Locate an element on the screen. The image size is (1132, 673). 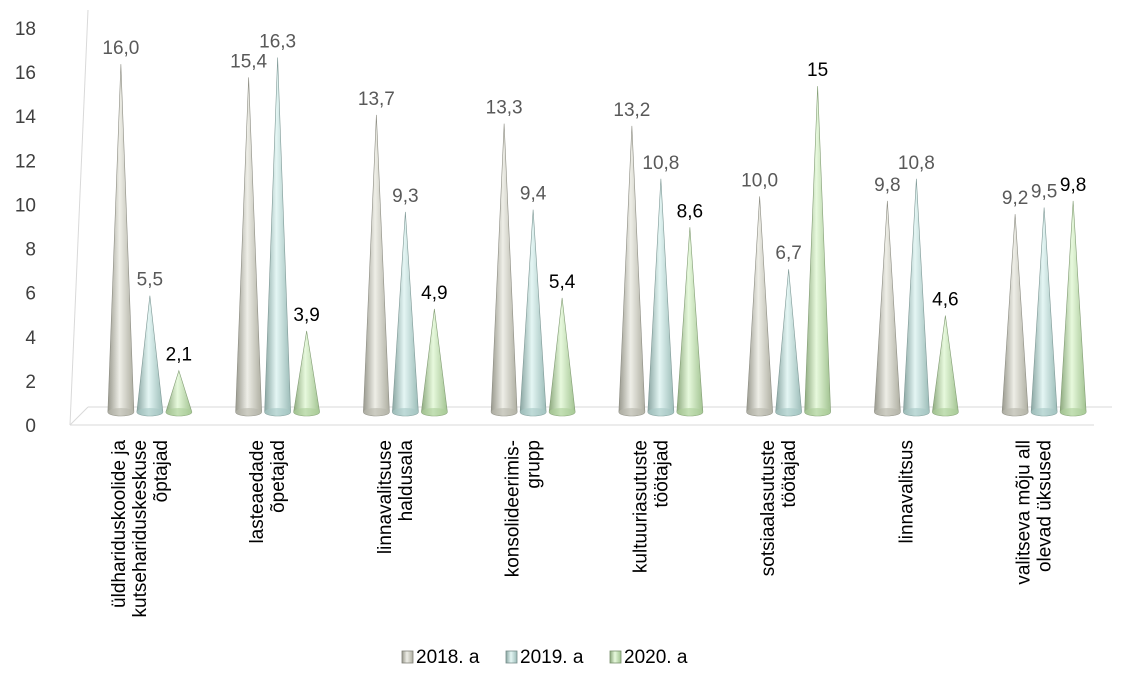
data-label: 9,5 is located at coordinates (1044, 191).